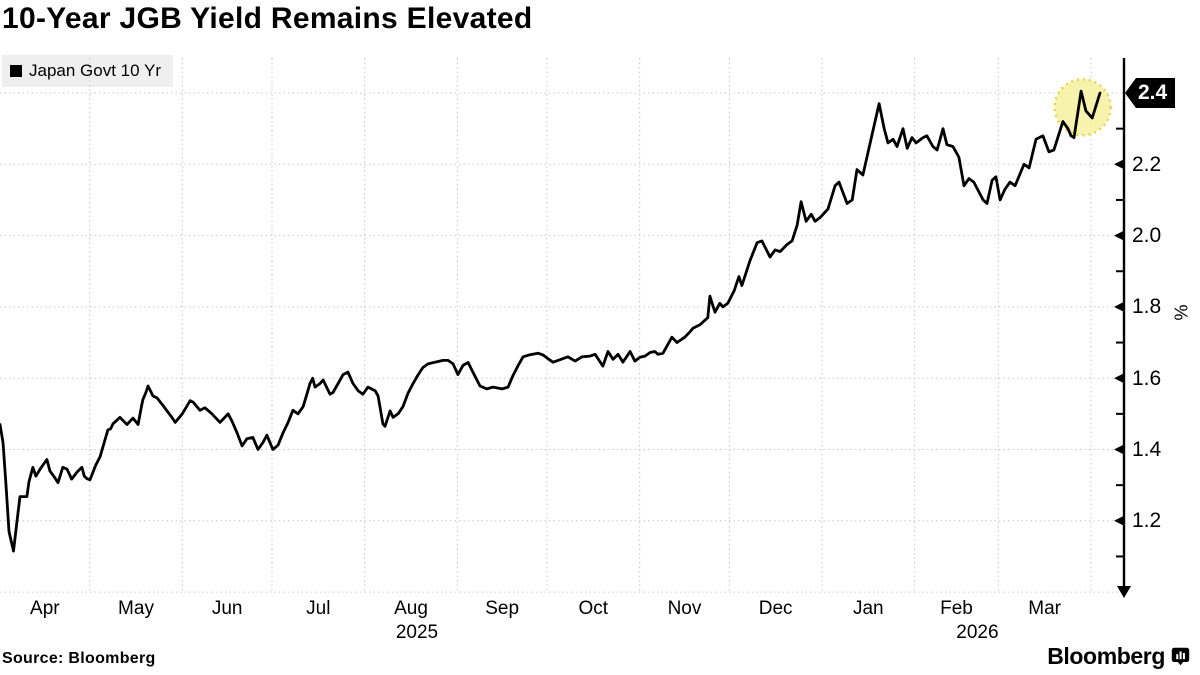 This screenshot has height=675, width=1200. I want to click on last-value-badge: 2.4, so click(1150, 93).